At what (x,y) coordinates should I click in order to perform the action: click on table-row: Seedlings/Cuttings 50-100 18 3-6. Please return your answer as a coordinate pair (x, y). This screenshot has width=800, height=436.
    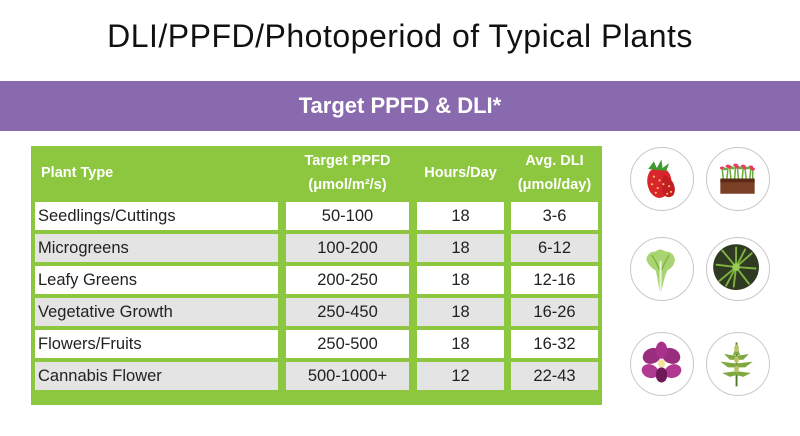
    Looking at the image, I should click on (316, 216).